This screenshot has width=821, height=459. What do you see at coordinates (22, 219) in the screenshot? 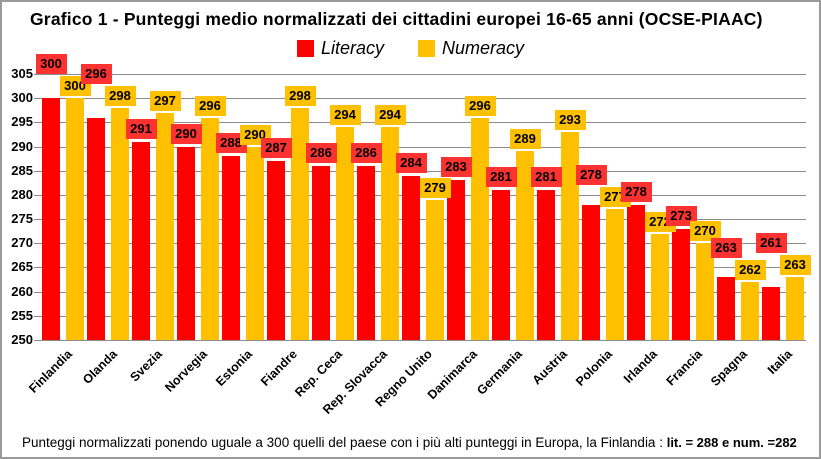
I see `y-axis-tick-275: 275` at bounding box center [22, 219].